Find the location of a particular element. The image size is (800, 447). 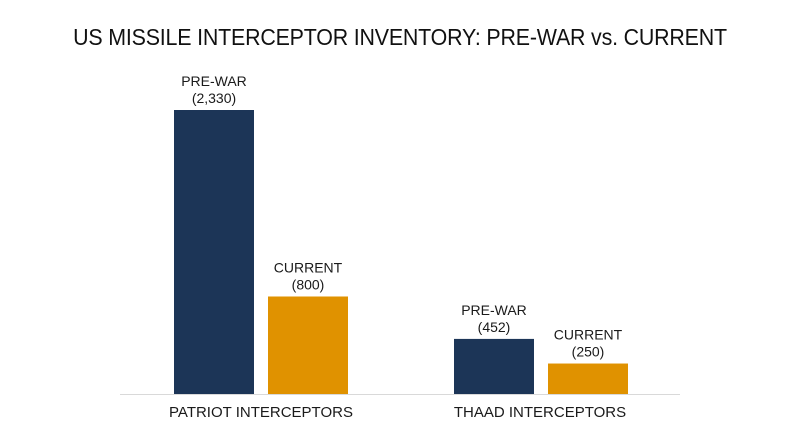

bar-value-label: (2,330) is located at coordinates (214, 98).